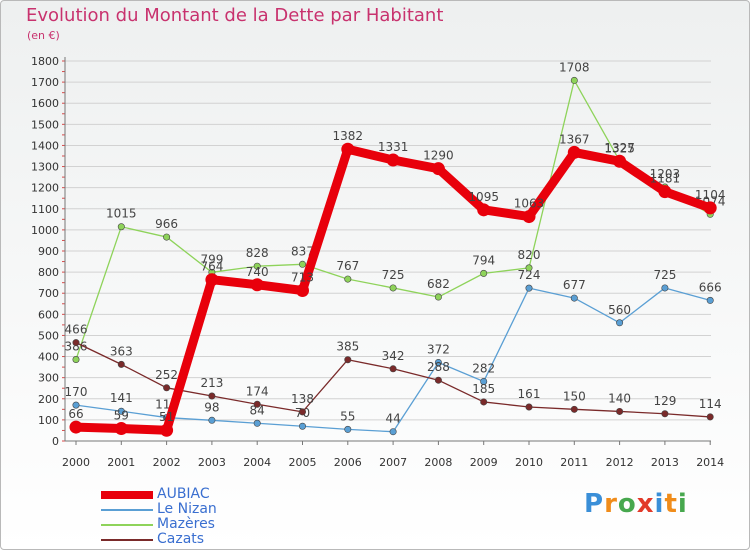 The height and width of the screenshot is (550, 750). What do you see at coordinates (45, 167) in the screenshot?
I see `y-tick-label: 1300` at bounding box center [45, 167].